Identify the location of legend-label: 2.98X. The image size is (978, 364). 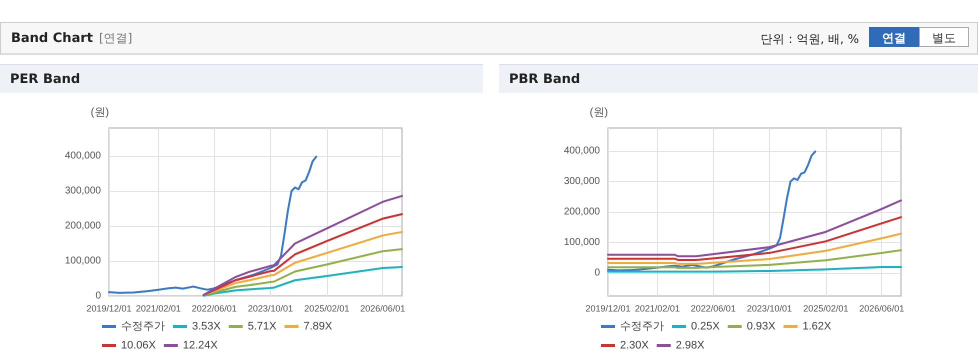
(691, 346).